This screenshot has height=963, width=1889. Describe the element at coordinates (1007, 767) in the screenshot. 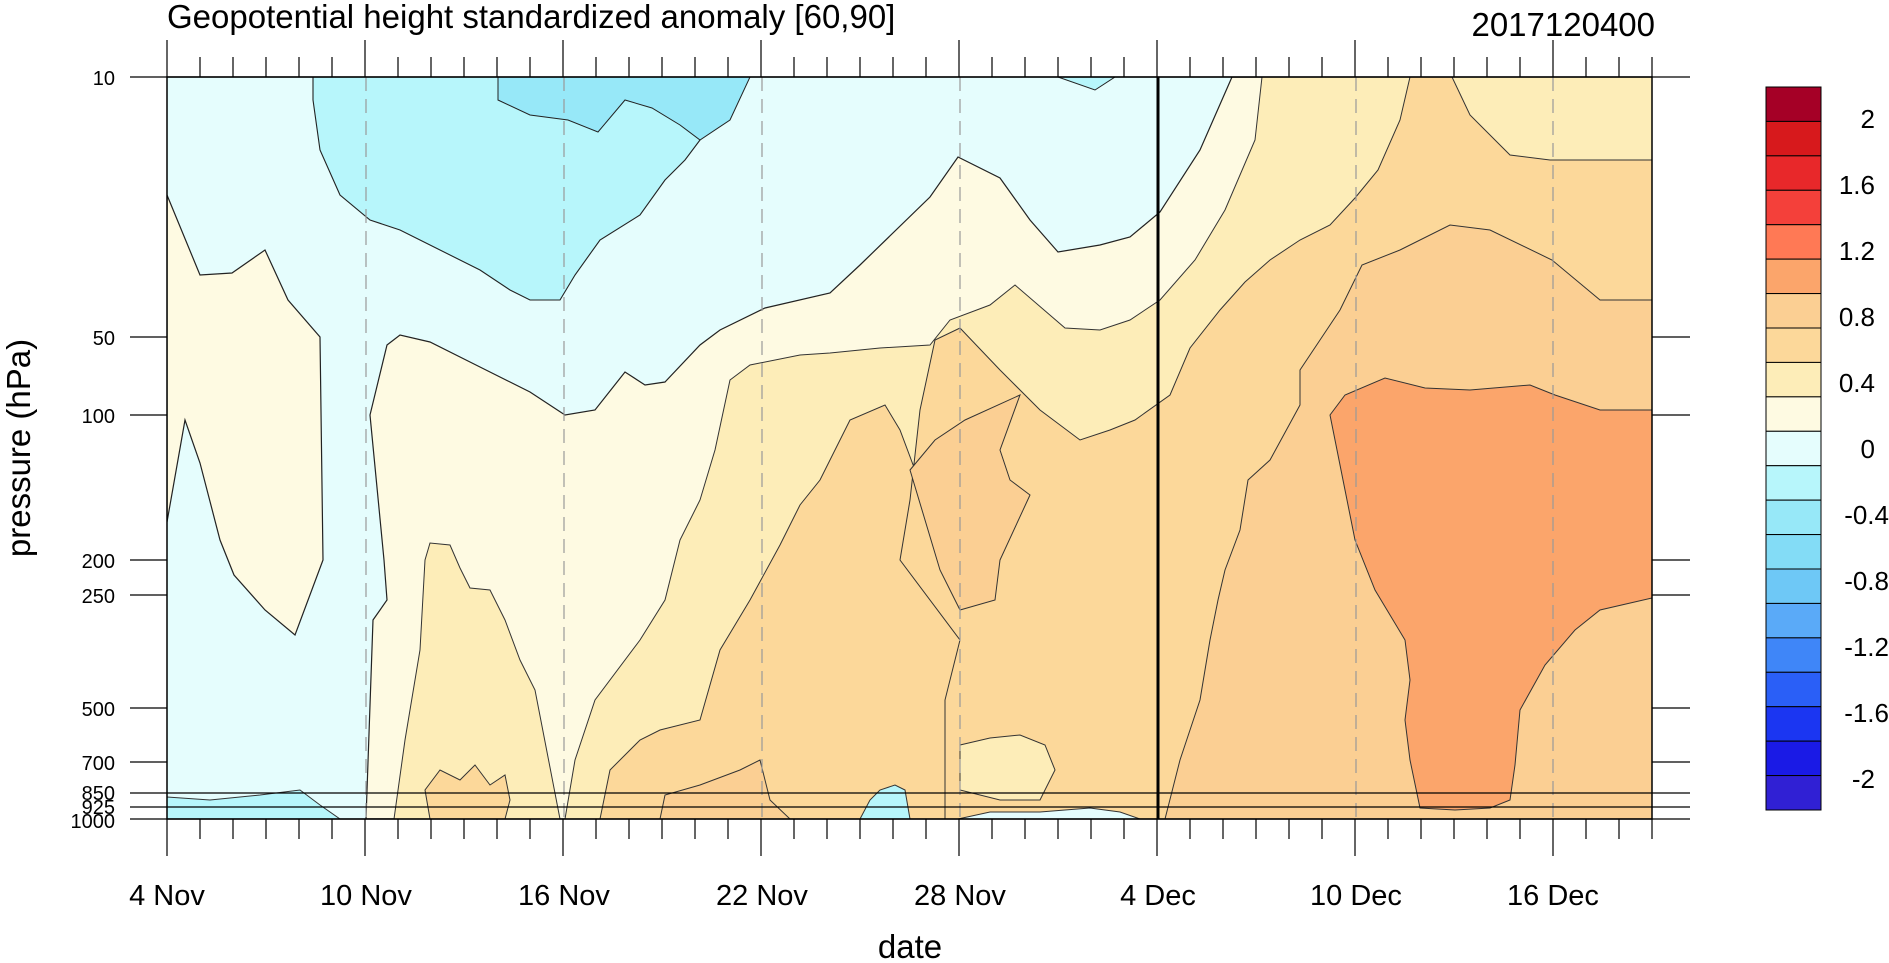

I see `pos-small-b` at that location.